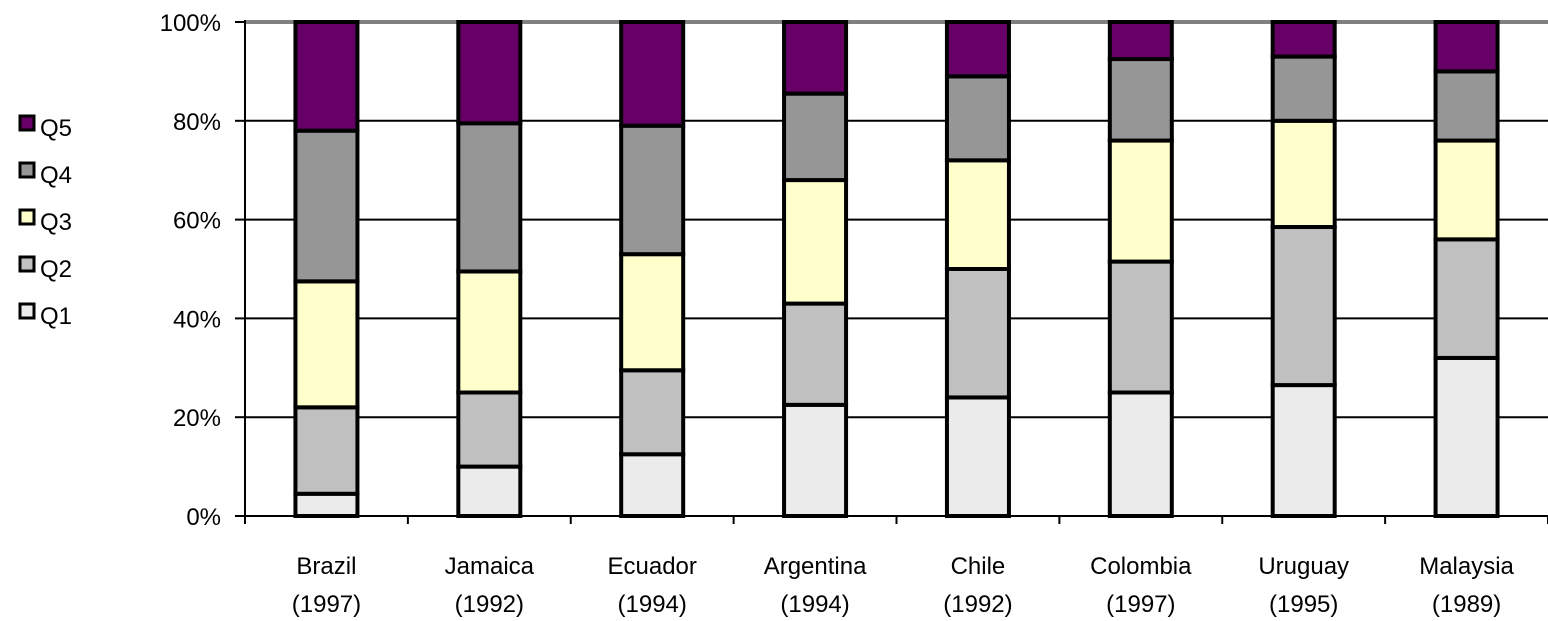 The height and width of the screenshot is (621, 1548). Describe the element at coordinates (56, 128) in the screenshot. I see `legend-label: Q5` at that location.